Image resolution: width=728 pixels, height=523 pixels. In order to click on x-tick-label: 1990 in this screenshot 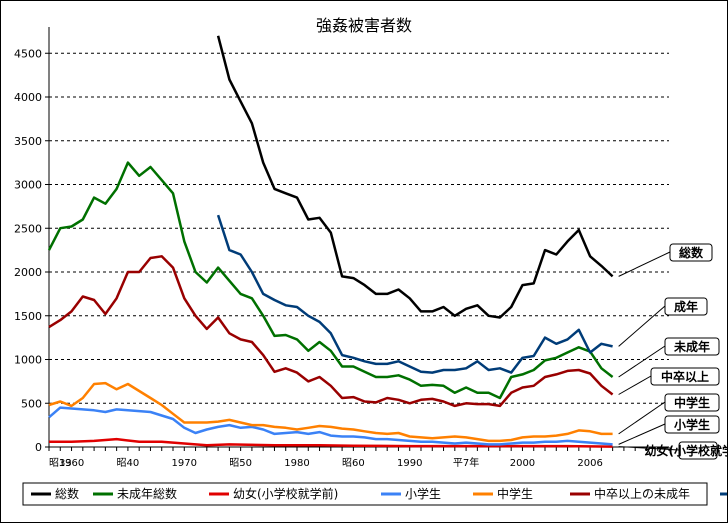, I will do `click(409, 463)`.